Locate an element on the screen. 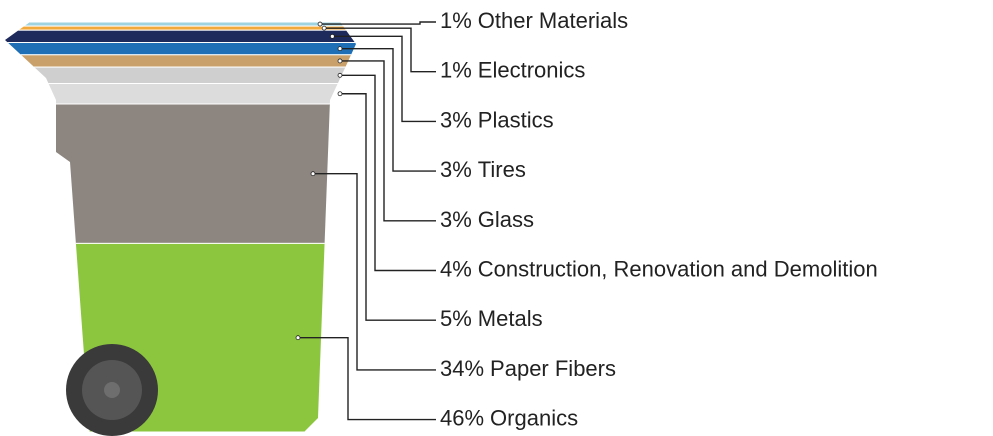 The height and width of the screenshot is (436, 993). value-label: 5% is located at coordinates (456, 318).